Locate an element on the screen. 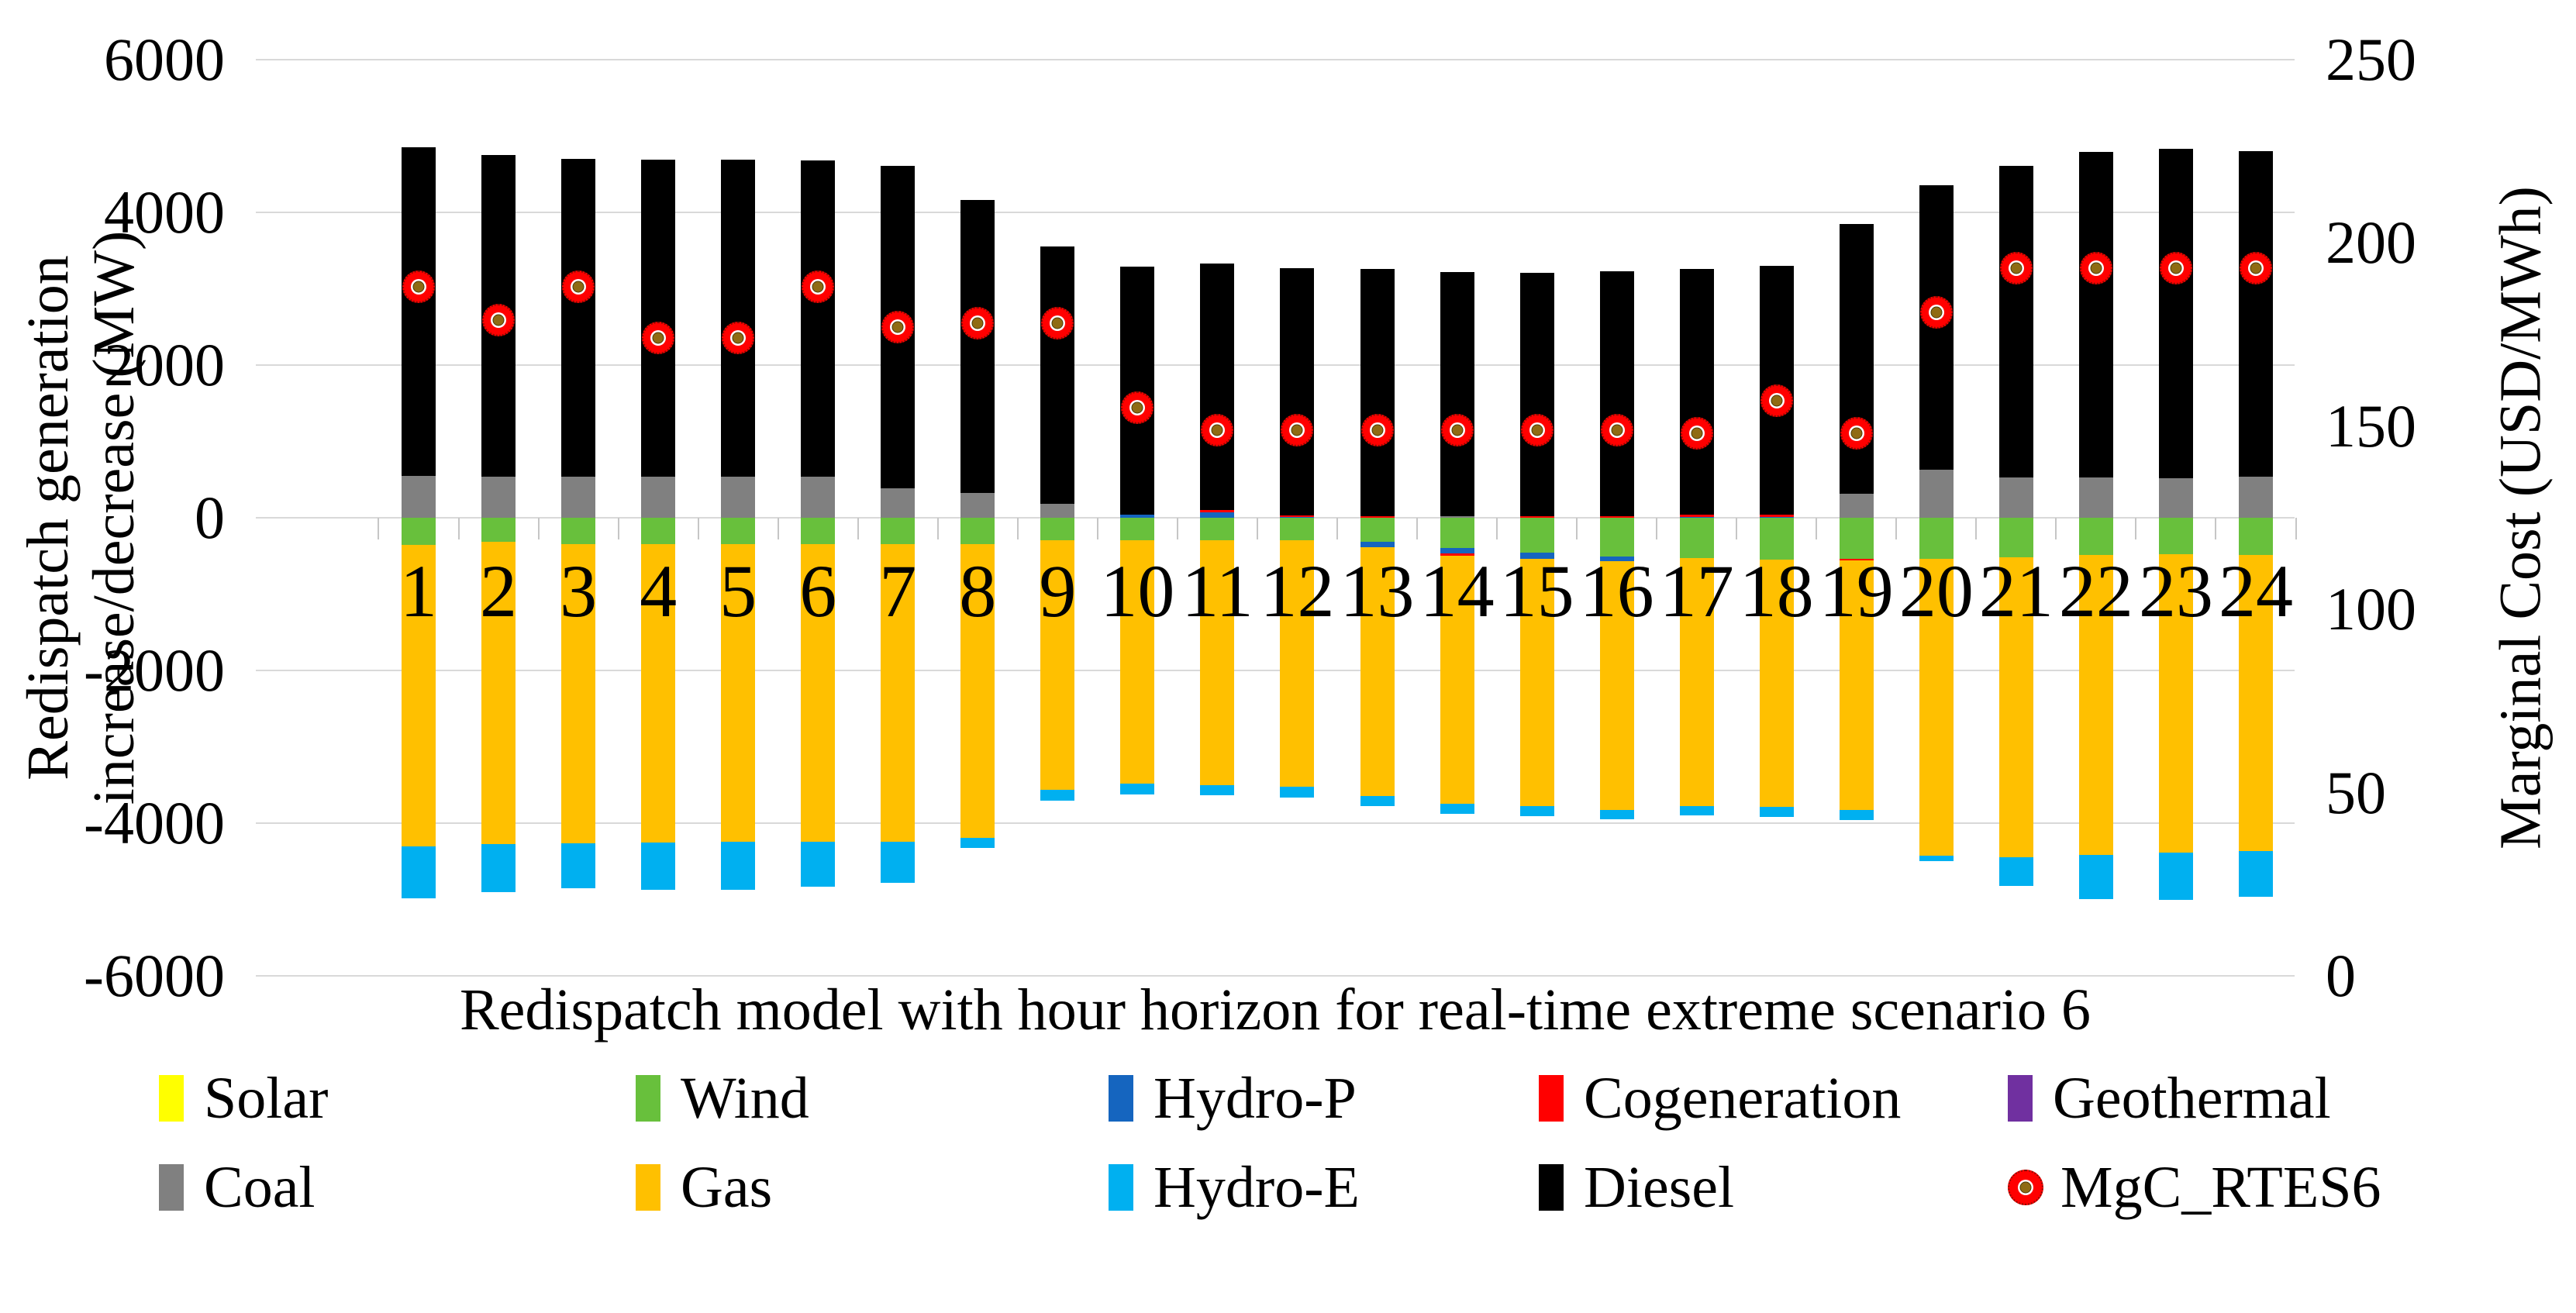  mgc-marker-h13 is located at coordinates (1377, 429).